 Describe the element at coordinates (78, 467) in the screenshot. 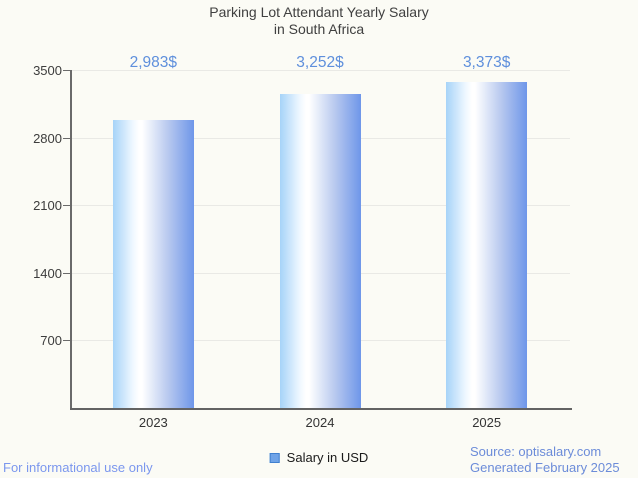

I see `disclaimer-text: For informational use only` at that location.